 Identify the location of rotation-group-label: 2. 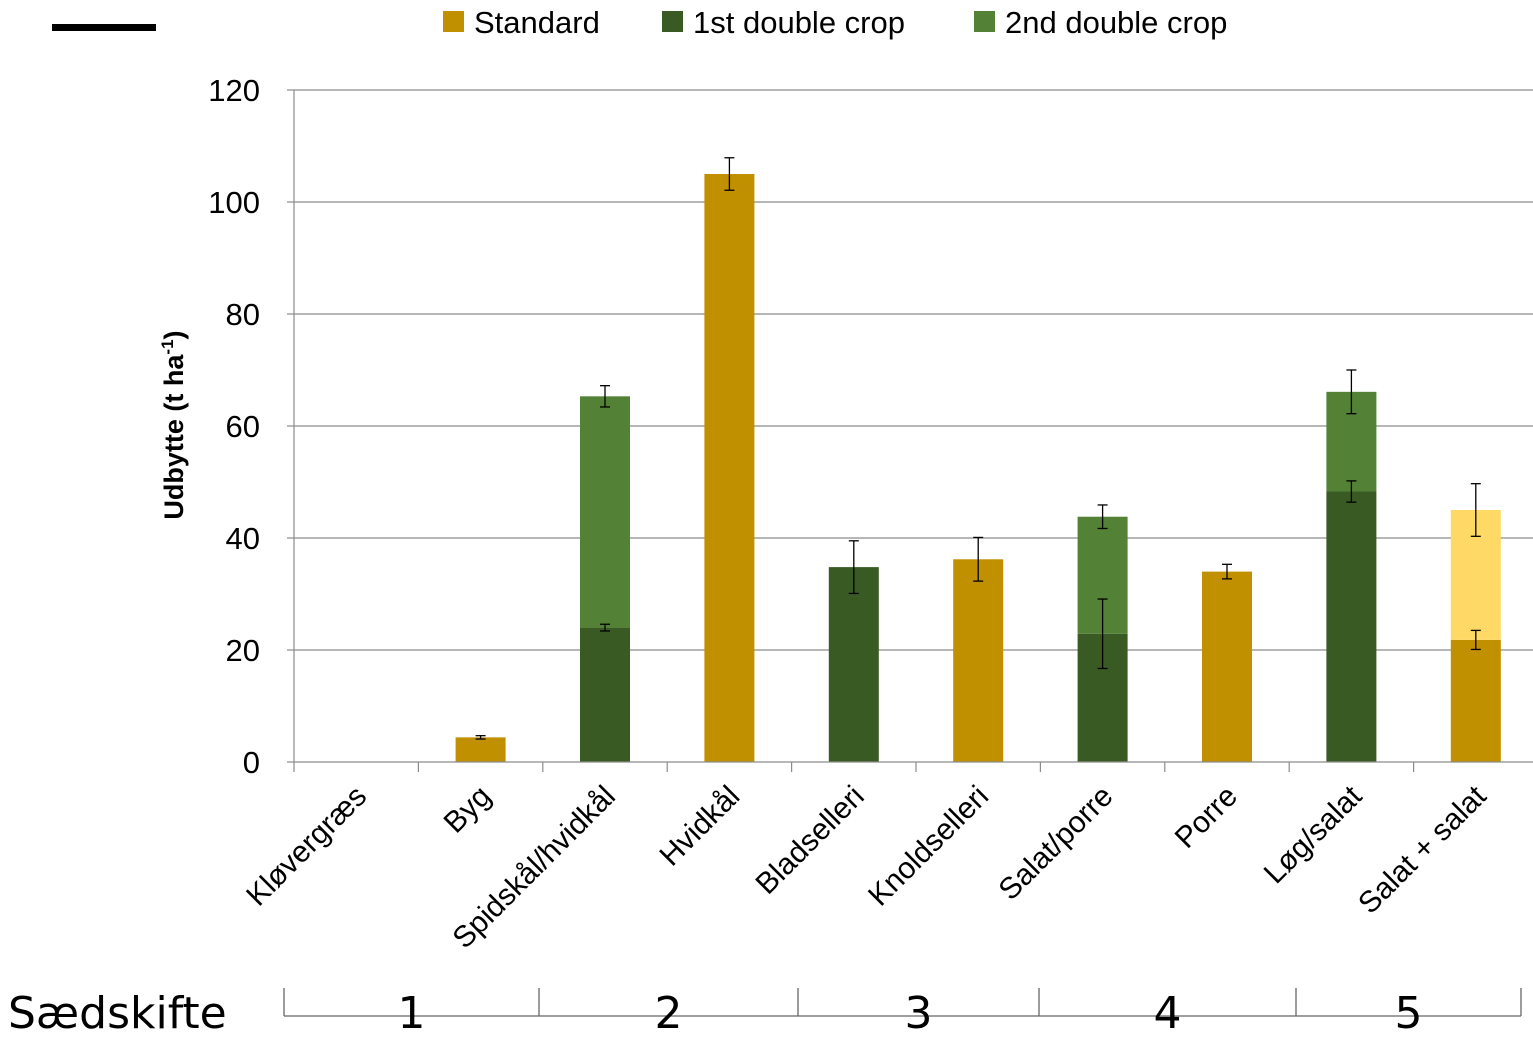
(669, 1013).